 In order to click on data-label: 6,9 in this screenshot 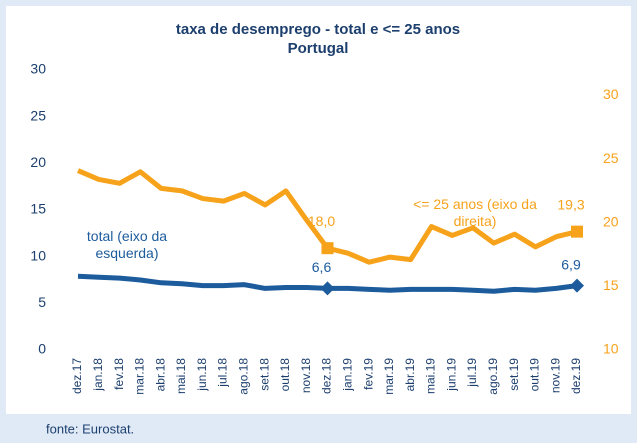, I will do `click(571, 264)`.